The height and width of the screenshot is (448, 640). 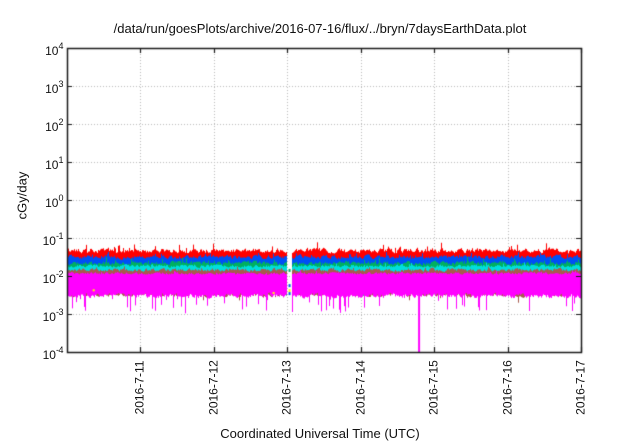 I want to click on y-axis-label: cGy/day, so click(x=22, y=195).